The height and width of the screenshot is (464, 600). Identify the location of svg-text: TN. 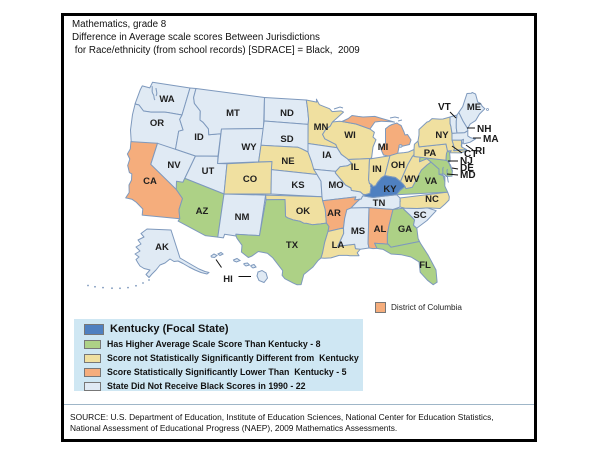
(379, 203).